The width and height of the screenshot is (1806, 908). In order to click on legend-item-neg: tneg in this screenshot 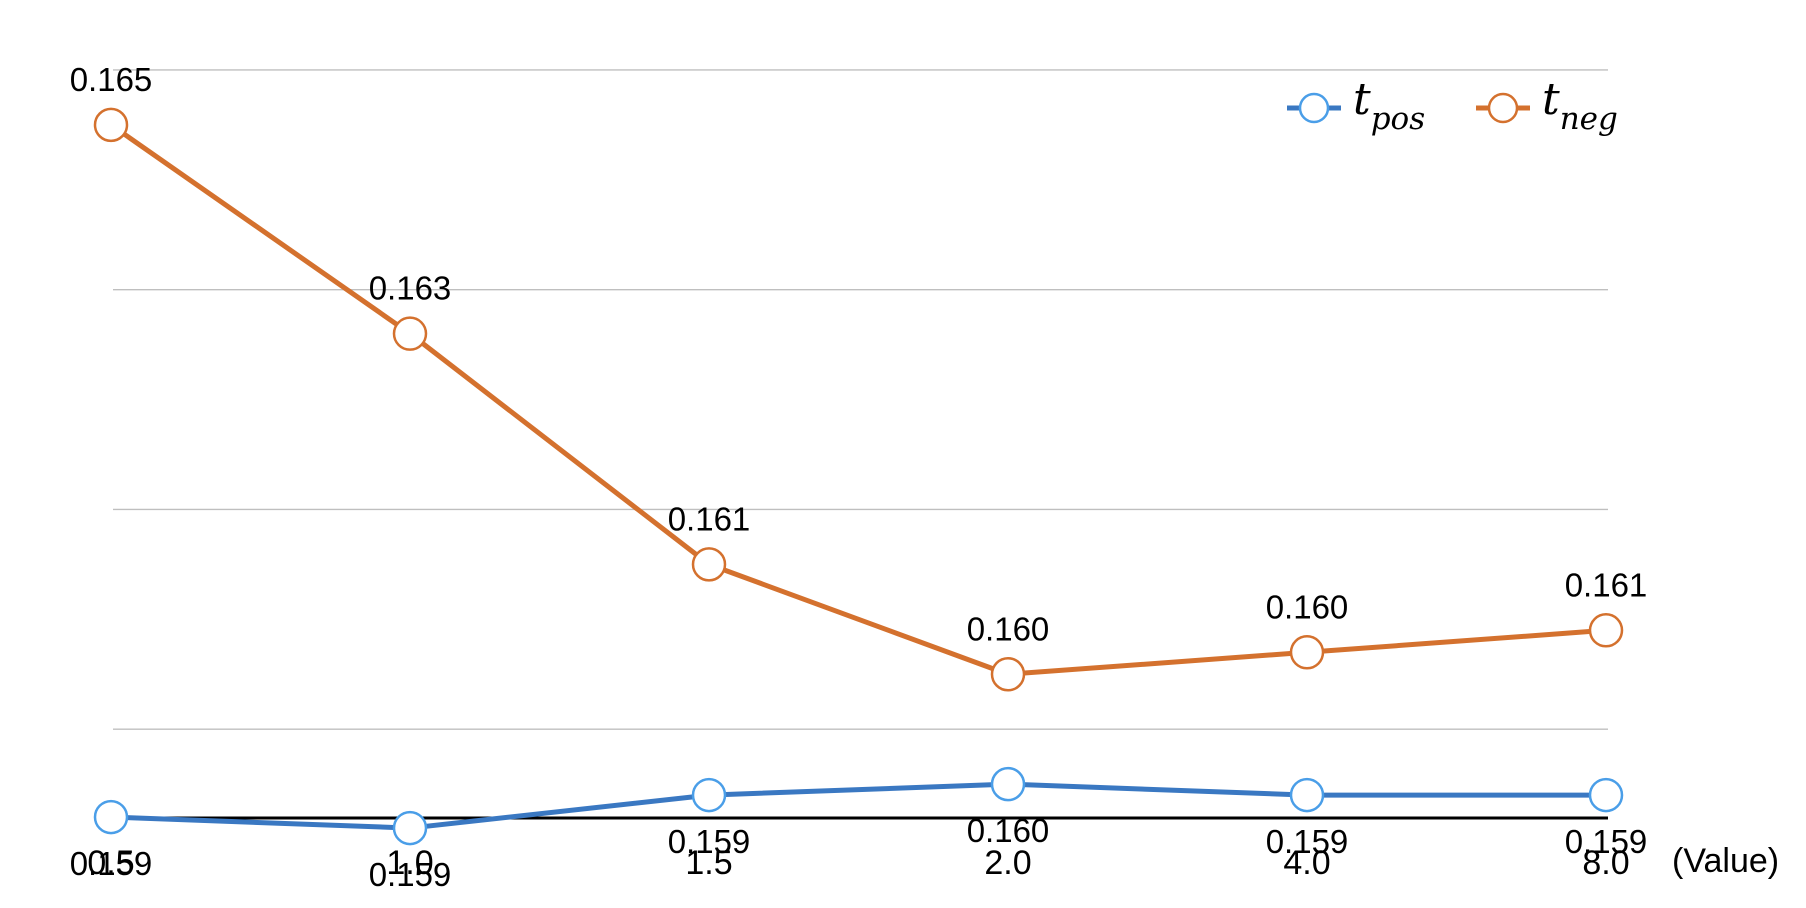, I will do `click(1547, 105)`.